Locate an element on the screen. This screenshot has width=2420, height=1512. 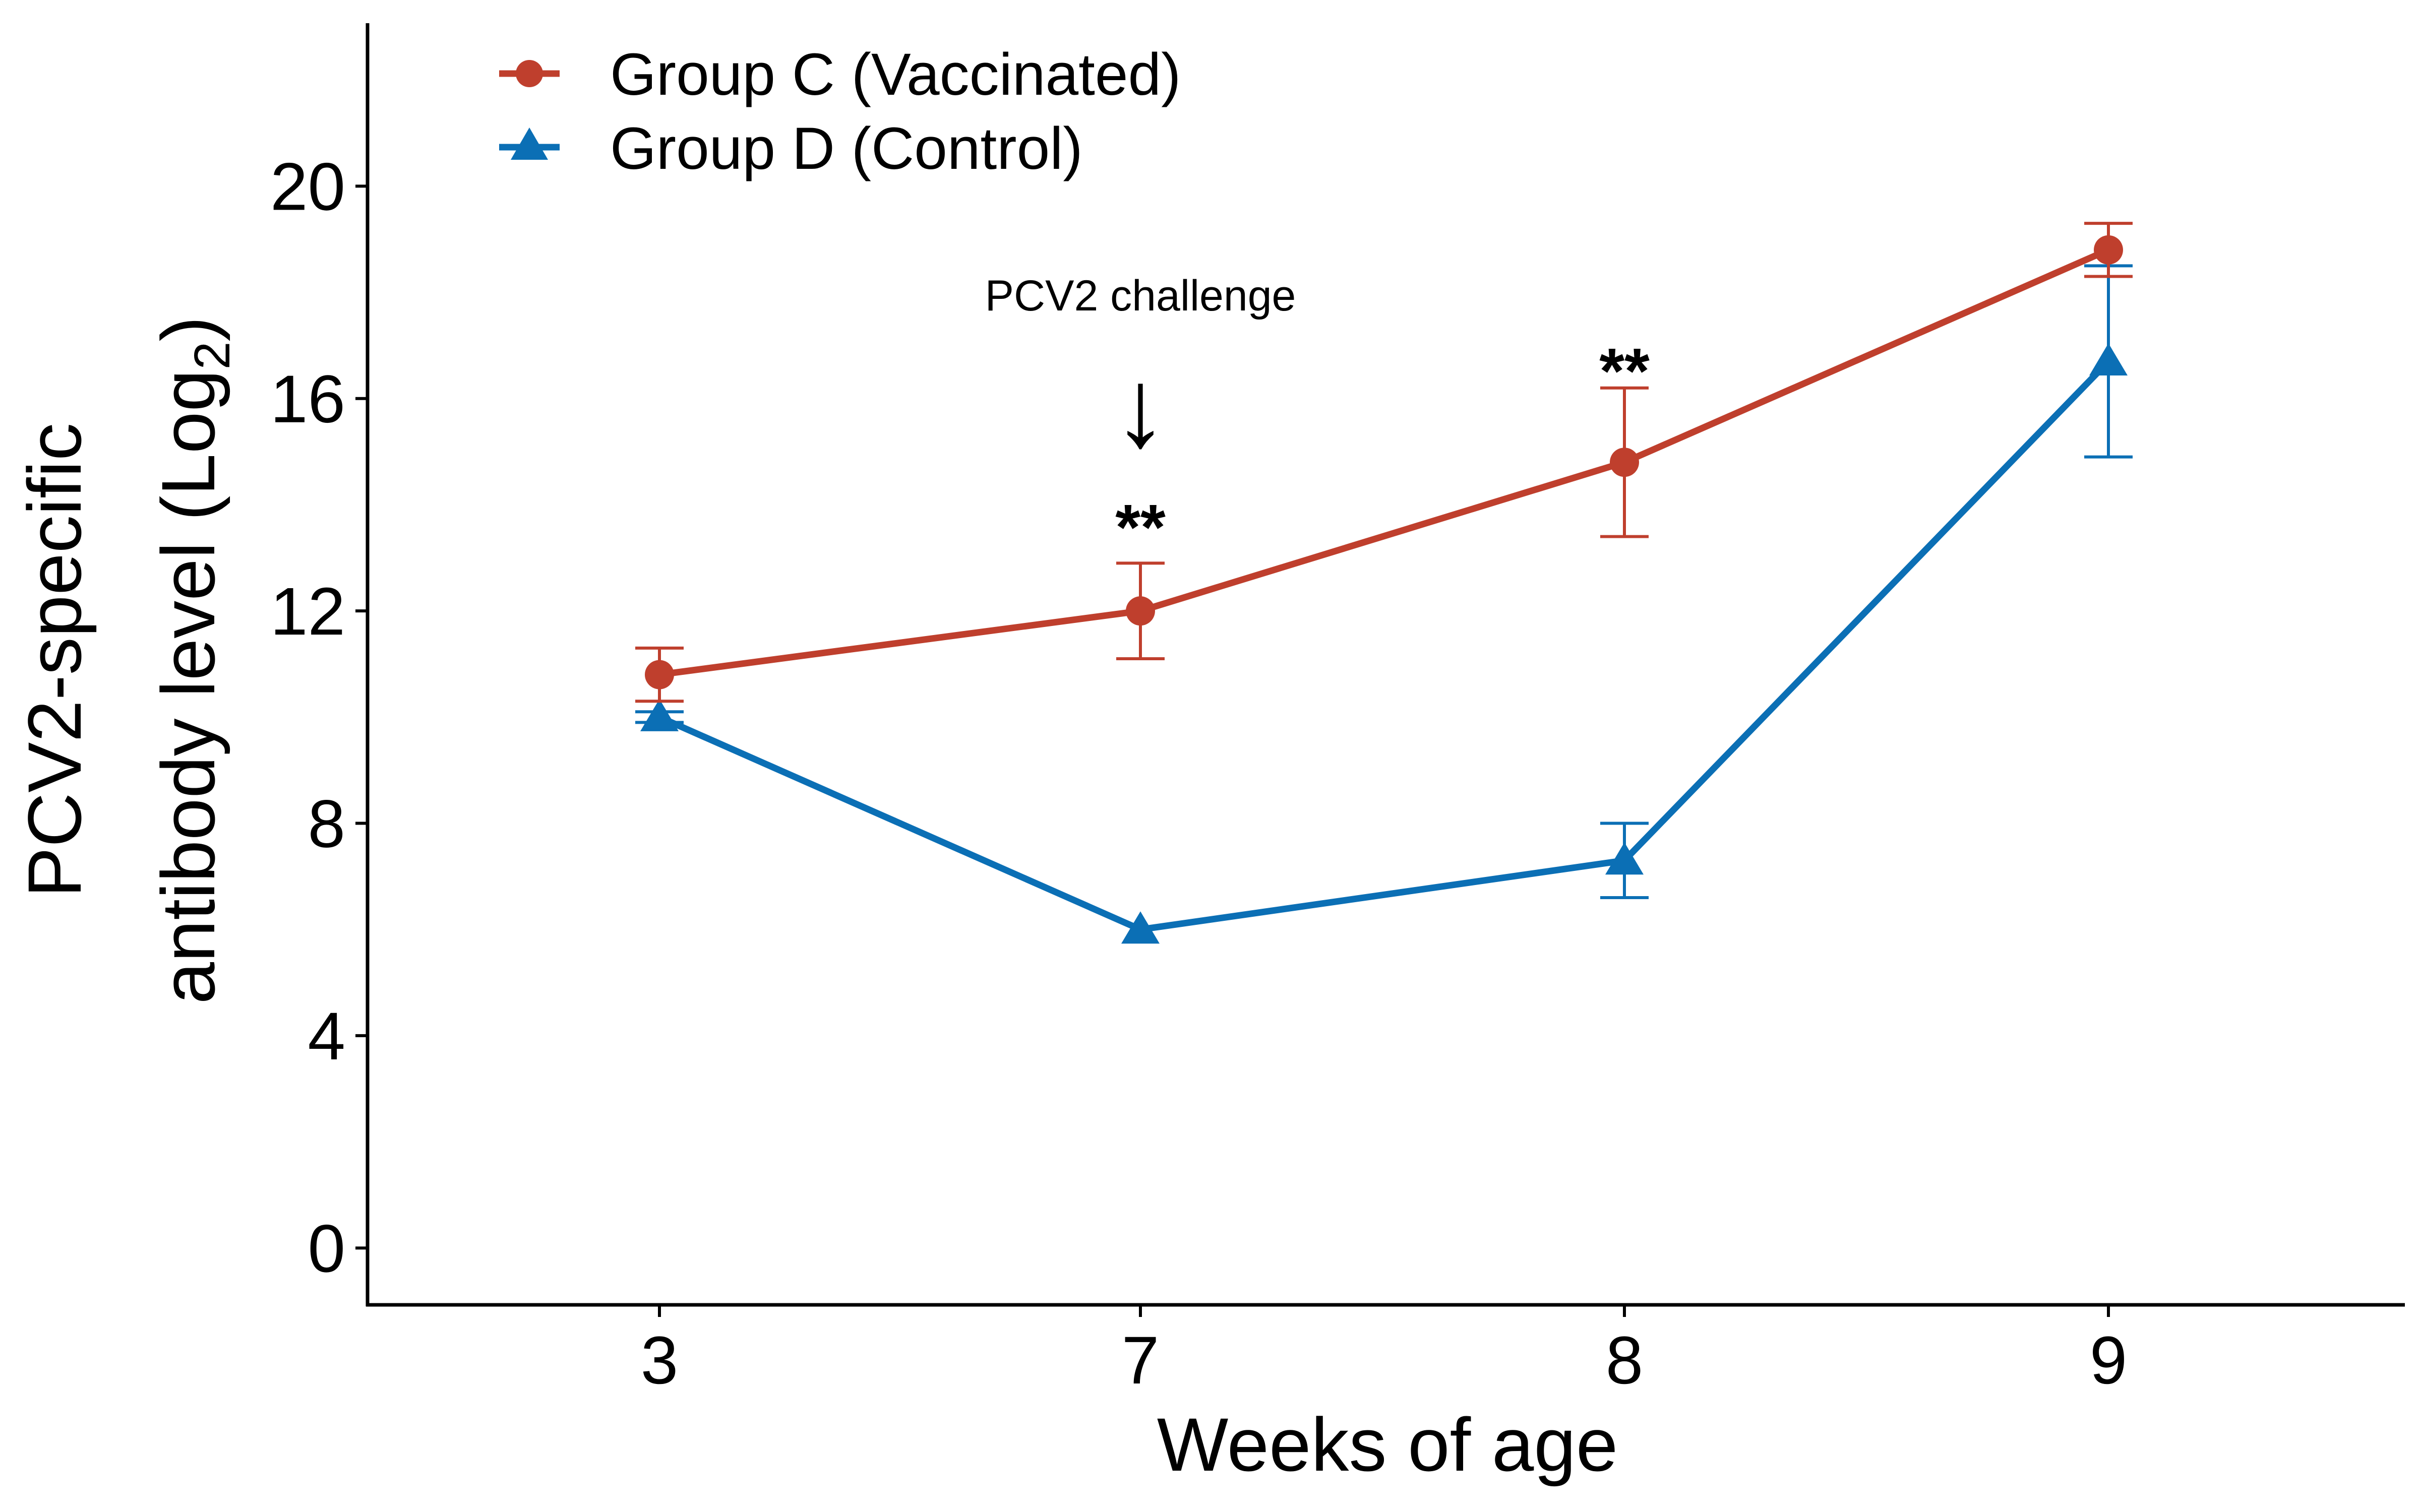
y-axis-title-space is located at coordinates (188, 531).